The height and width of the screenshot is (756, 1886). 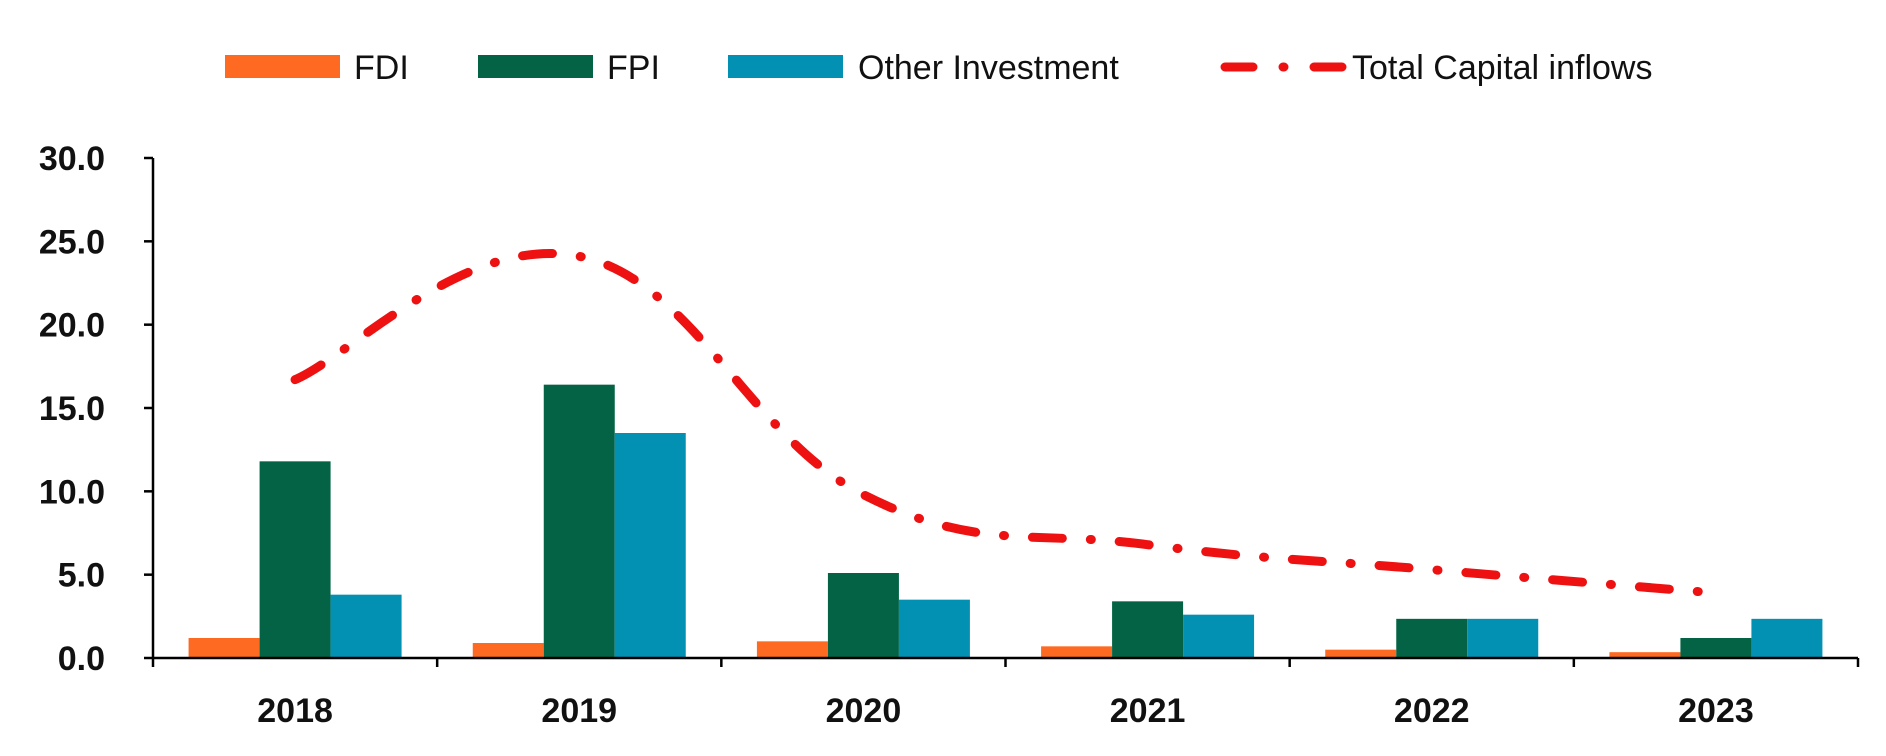 What do you see at coordinates (1645, 655) in the screenshot?
I see `bar-fdi-2023` at bounding box center [1645, 655].